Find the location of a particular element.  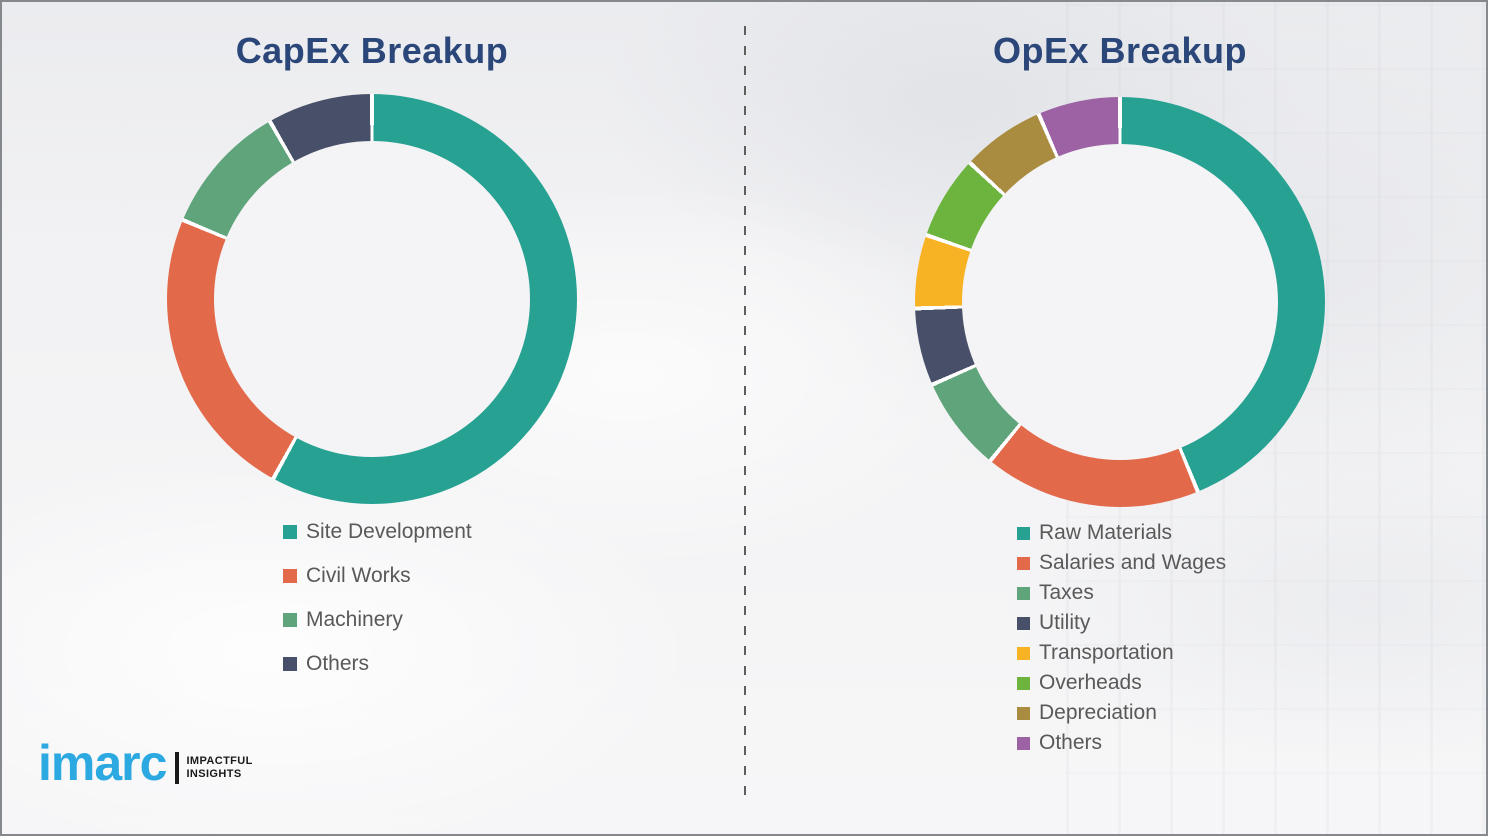

legend-item-overheads: Overheads is located at coordinates (1121, 683).